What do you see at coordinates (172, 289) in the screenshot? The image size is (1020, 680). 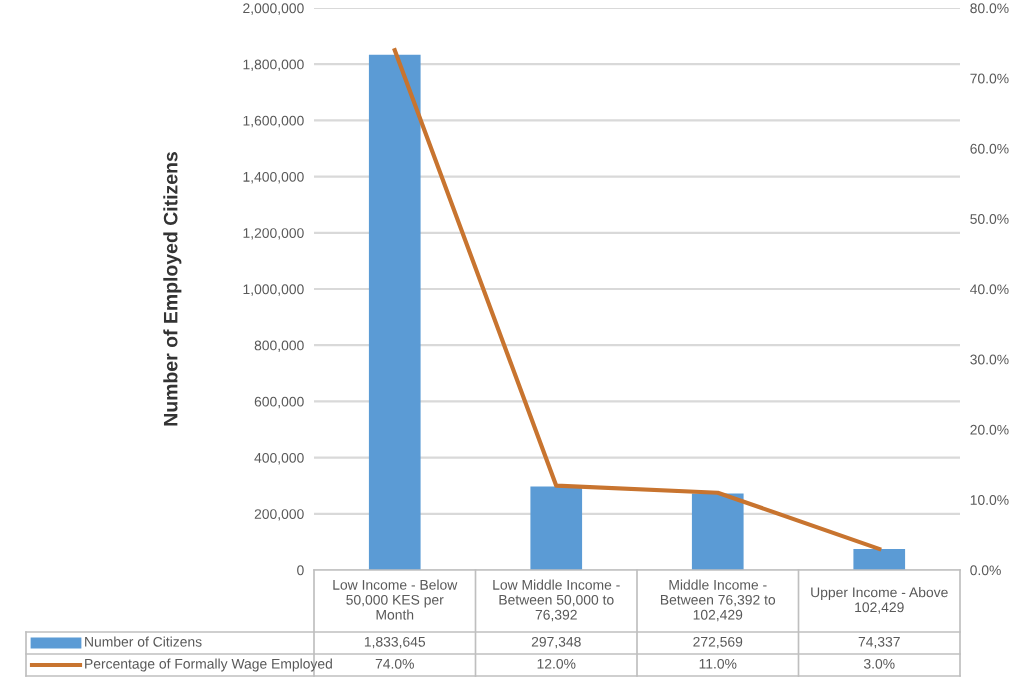 I see `y-axis-title: Number of Employed Citizens` at bounding box center [172, 289].